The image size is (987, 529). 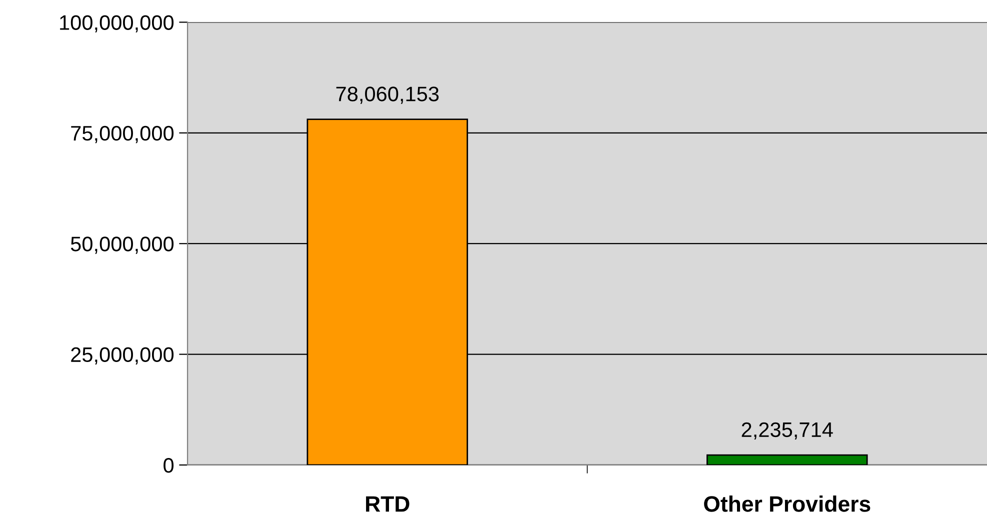 What do you see at coordinates (169, 465) in the screenshot?
I see `y-tick-label: 0` at bounding box center [169, 465].